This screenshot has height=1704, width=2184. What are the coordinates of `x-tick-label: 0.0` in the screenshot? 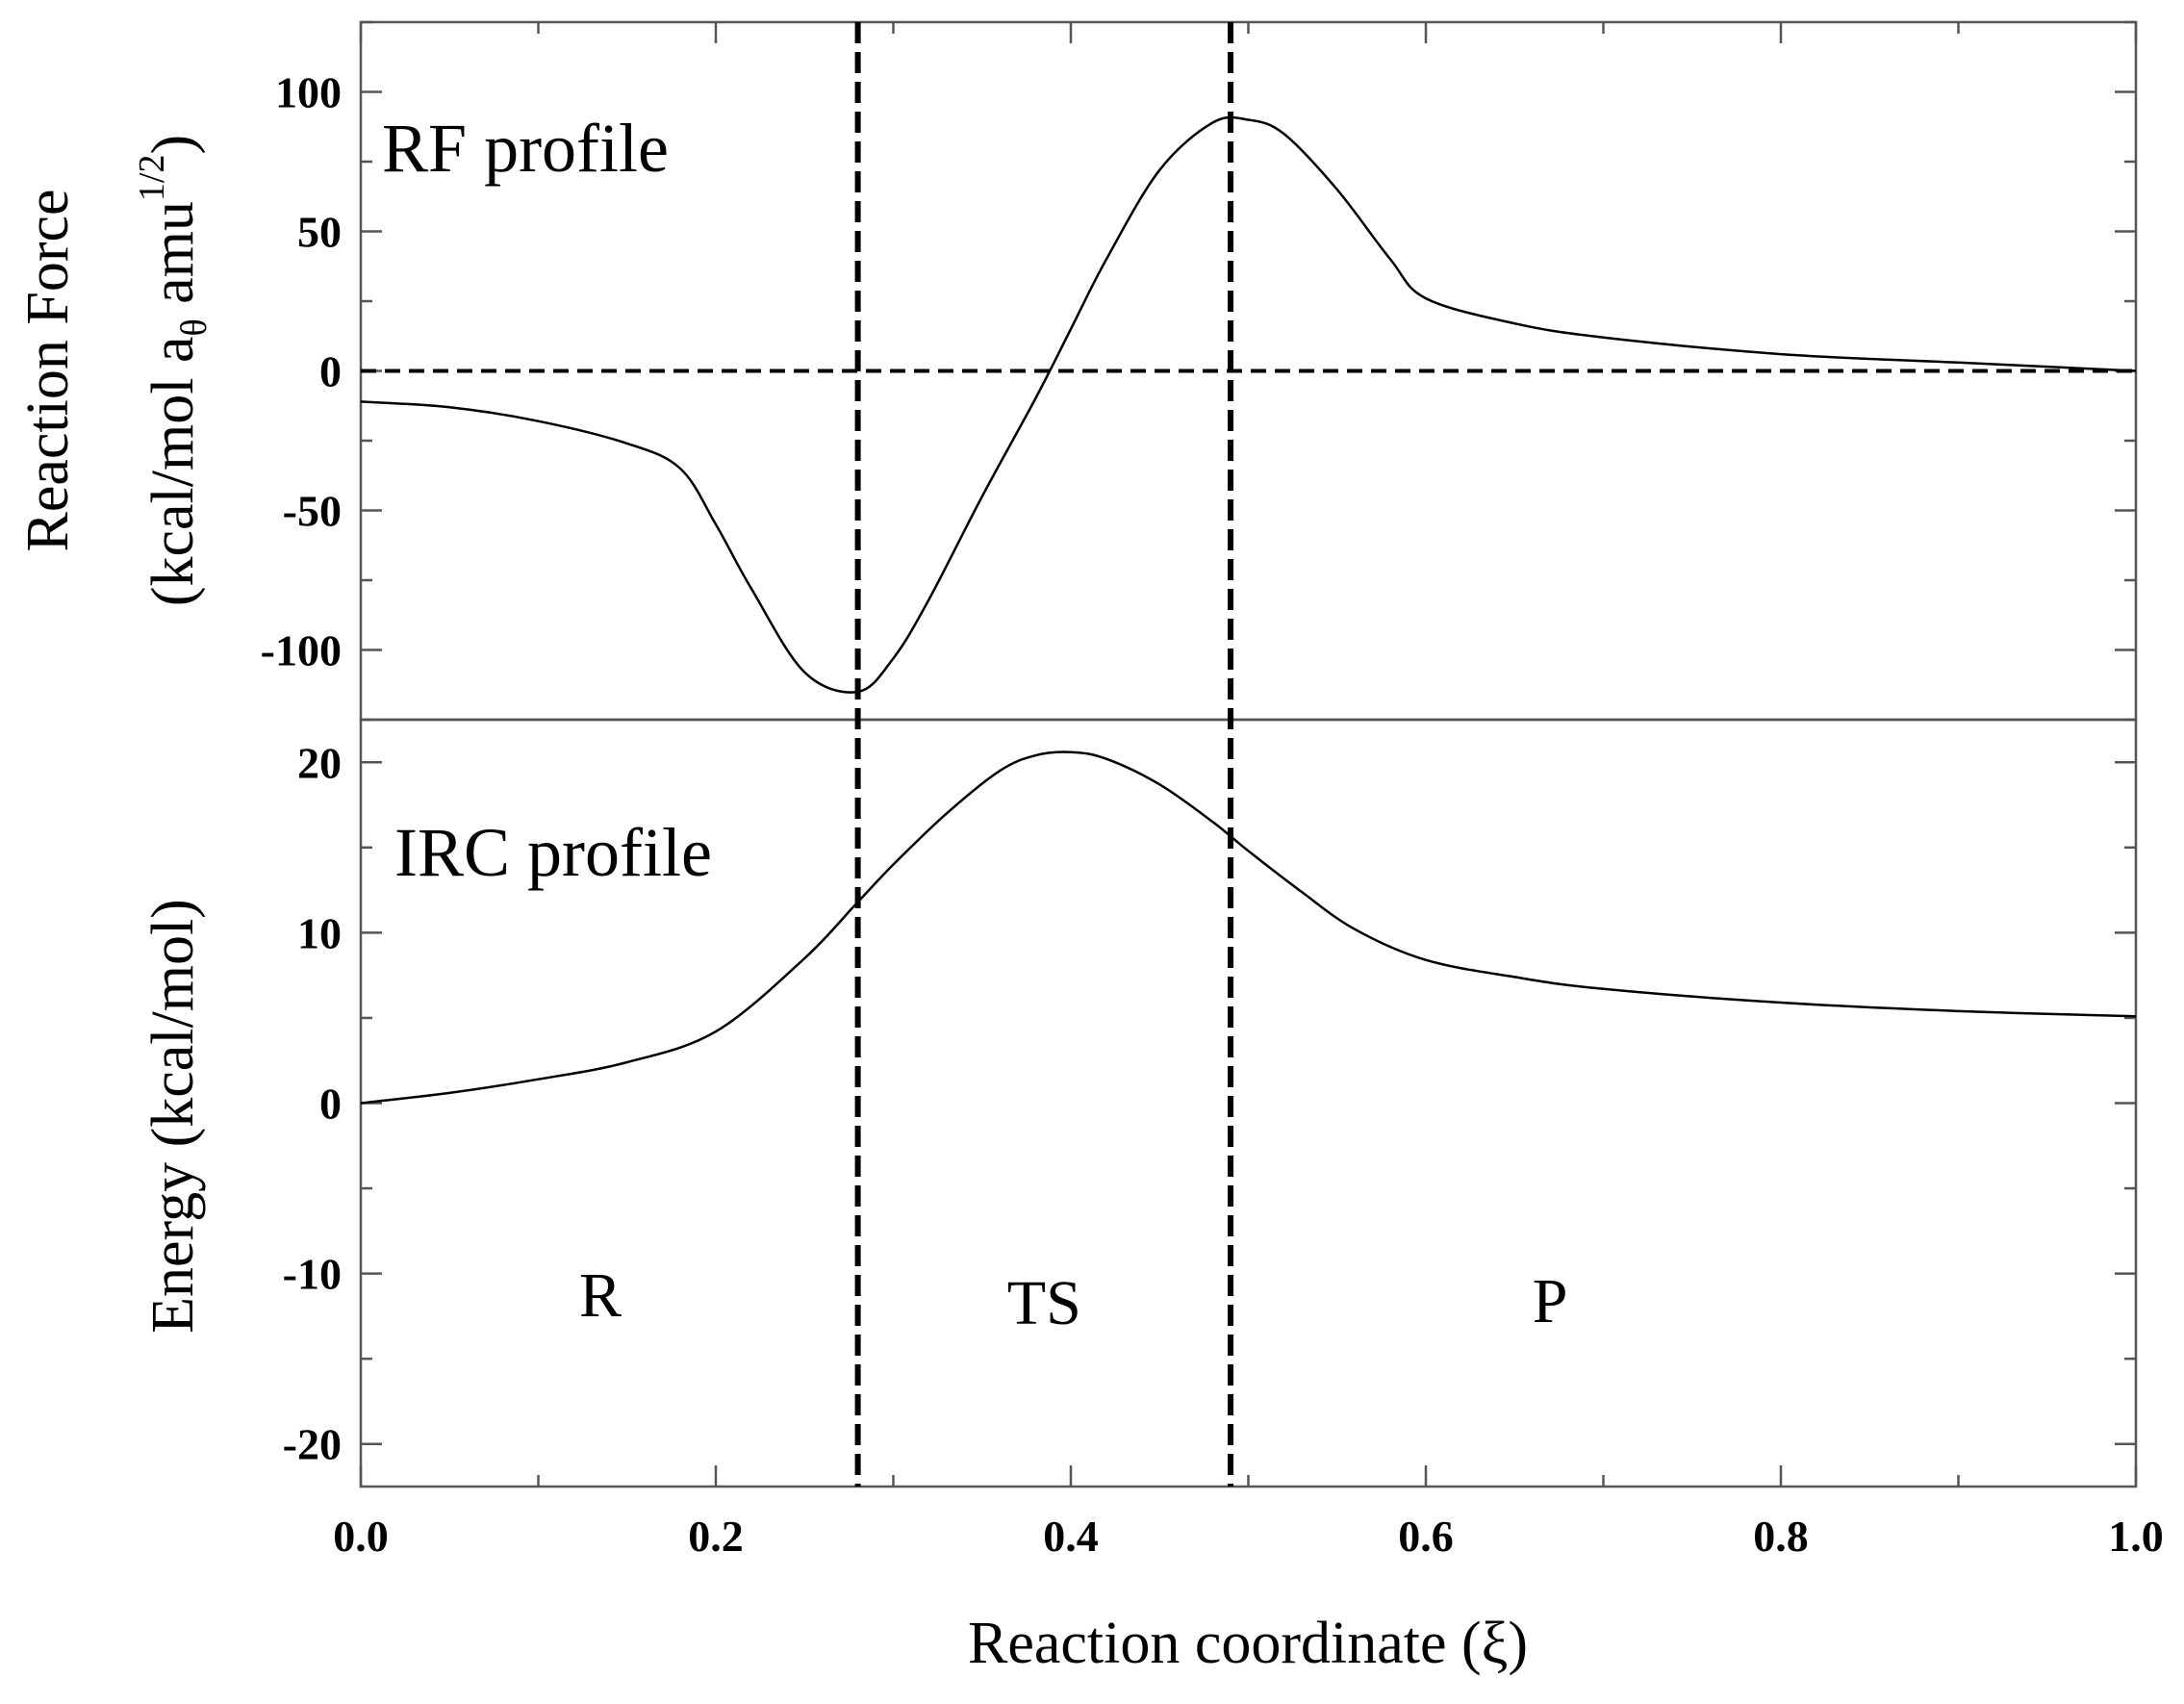 It's located at (361, 1536).